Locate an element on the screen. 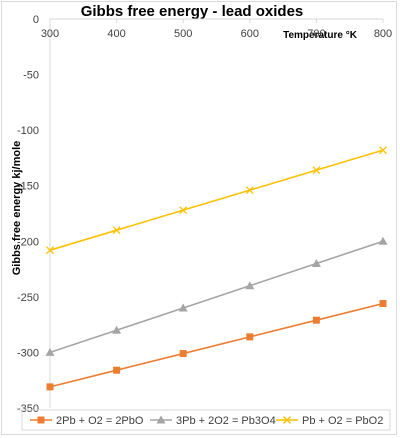 The height and width of the screenshot is (438, 400). y-tick-label: -150 is located at coordinates (28, 187).